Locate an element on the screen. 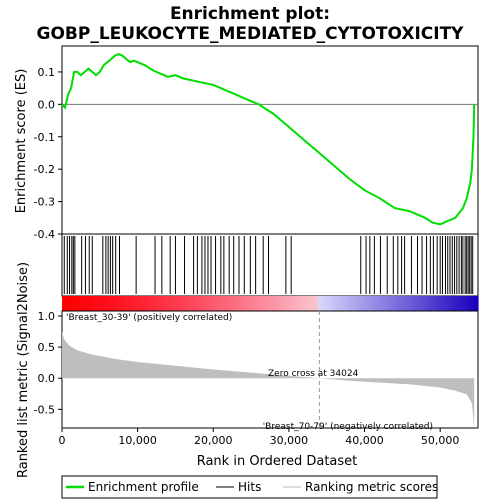 This screenshot has width=500, height=500. x-tick-label: 50,000 is located at coordinates (440, 440).